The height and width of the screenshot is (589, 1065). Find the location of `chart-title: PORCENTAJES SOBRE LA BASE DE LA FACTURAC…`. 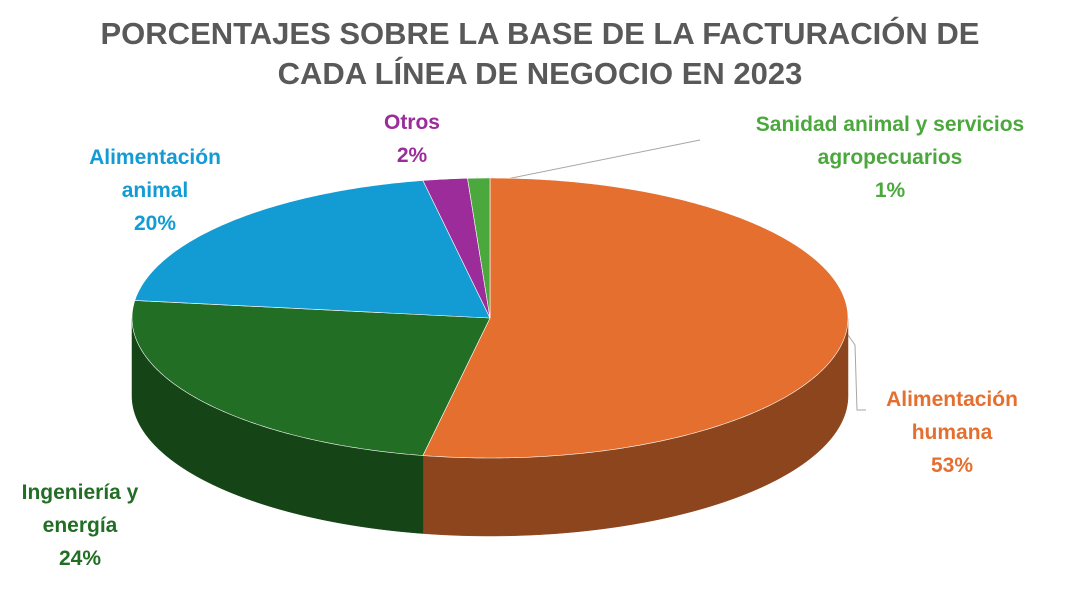

chart-title: PORCENTAJES SOBRE LA BASE DE LA FACTURAC… is located at coordinates (540, 53).